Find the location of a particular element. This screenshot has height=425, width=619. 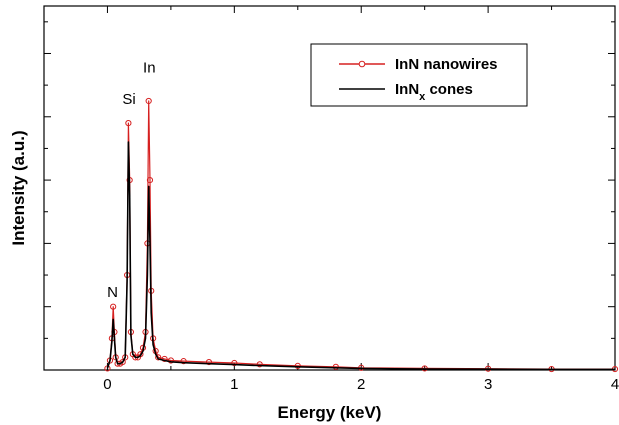

peak-label: N is located at coordinates (112, 292).